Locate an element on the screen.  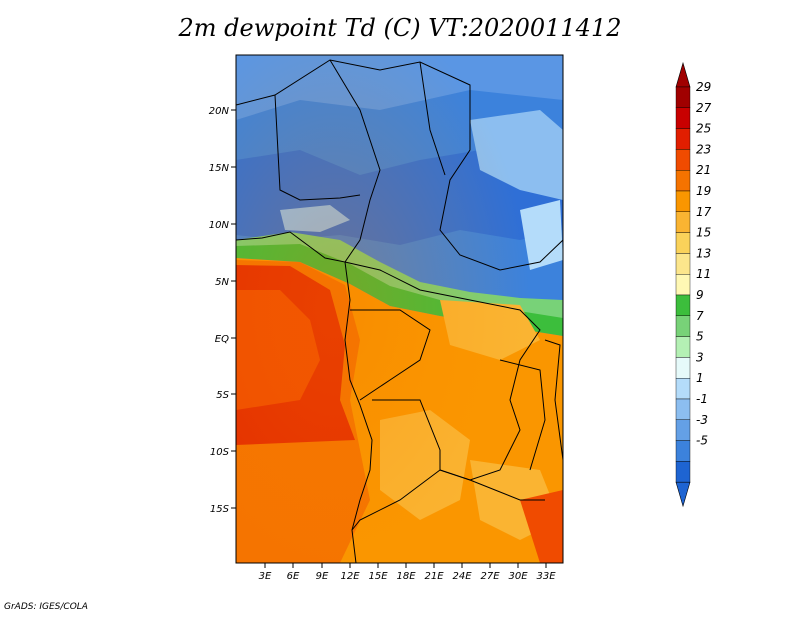
colorbar-label: 17 is located at coordinates (704, 212).